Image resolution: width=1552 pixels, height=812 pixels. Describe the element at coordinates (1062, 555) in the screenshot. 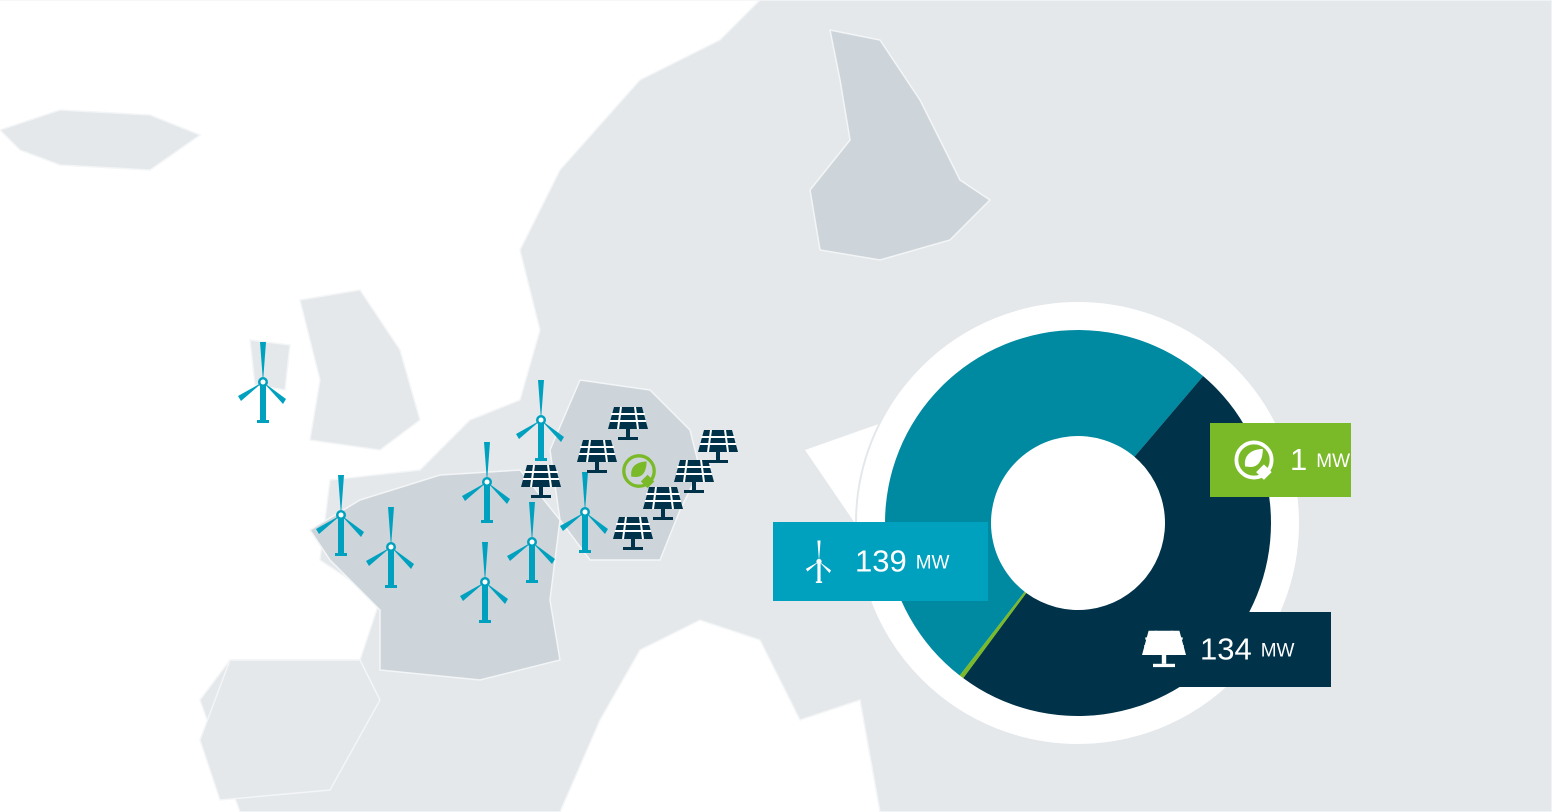

I see `donut-labels: 139 MW 134 MW 1 MW` at that location.